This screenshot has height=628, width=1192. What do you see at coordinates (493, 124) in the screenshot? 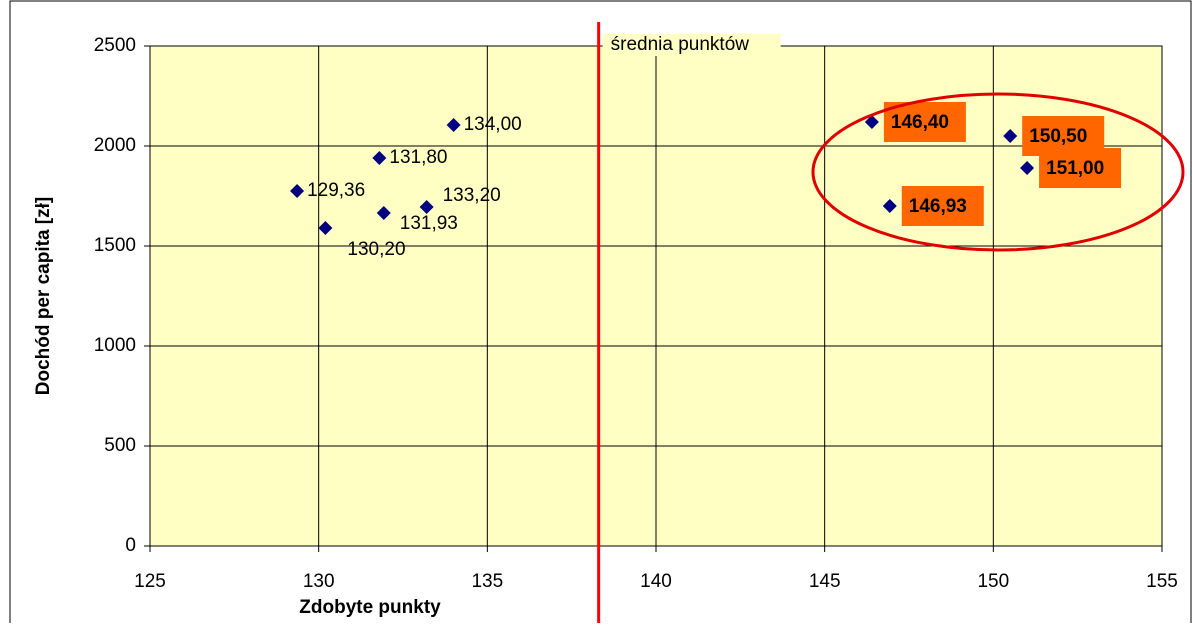
I see `data-label: 134,00` at bounding box center [493, 124].